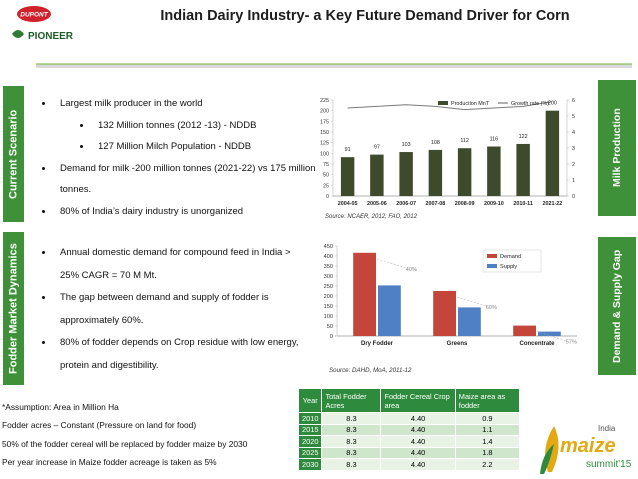 This screenshot has width=638, height=479. What do you see at coordinates (328, 257) in the screenshot?
I see `y-tick-label: 400` at bounding box center [328, 257].